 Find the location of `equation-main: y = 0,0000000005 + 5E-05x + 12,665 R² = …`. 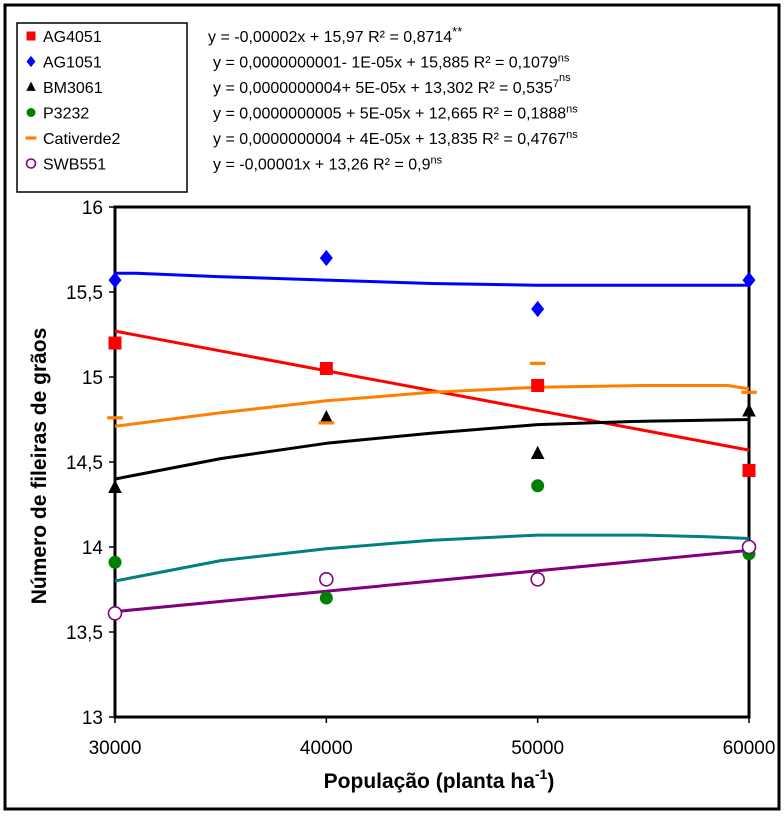

equation-main: y = 0,0000000005 + 5E-05x + 12,665 R² = … is located at coordinates (389, 114).